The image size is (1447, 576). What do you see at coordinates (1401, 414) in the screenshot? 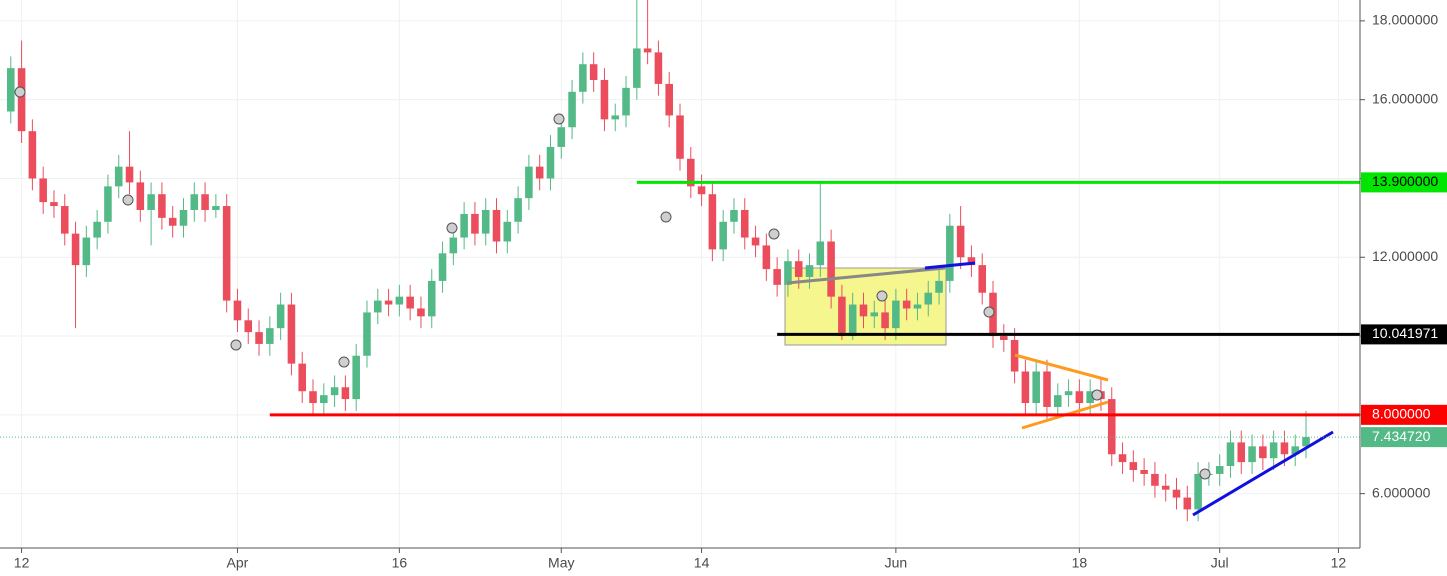
I see `level-label: 8.000000` at bounding box center [1401, 414].